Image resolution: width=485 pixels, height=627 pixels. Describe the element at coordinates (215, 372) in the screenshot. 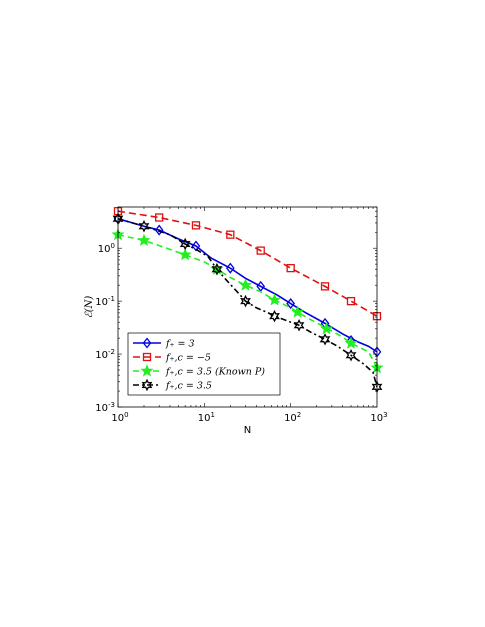

I see `legend-entry: f₊,c = 3.5 (Known P)` at that location.